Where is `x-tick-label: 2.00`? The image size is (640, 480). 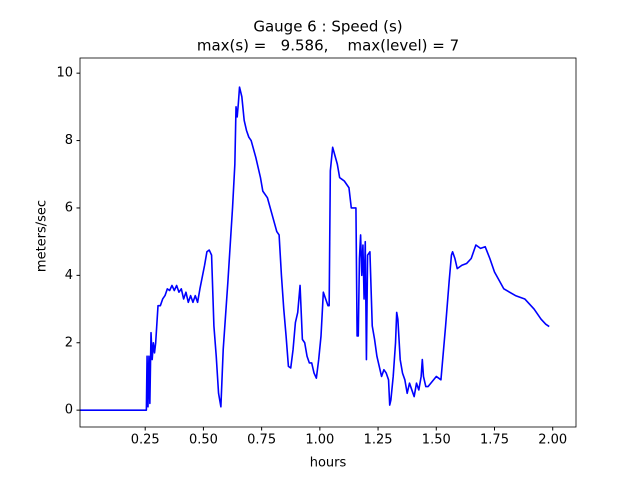
x-tick-label: 2.00 is located at coordinates (552, 440).